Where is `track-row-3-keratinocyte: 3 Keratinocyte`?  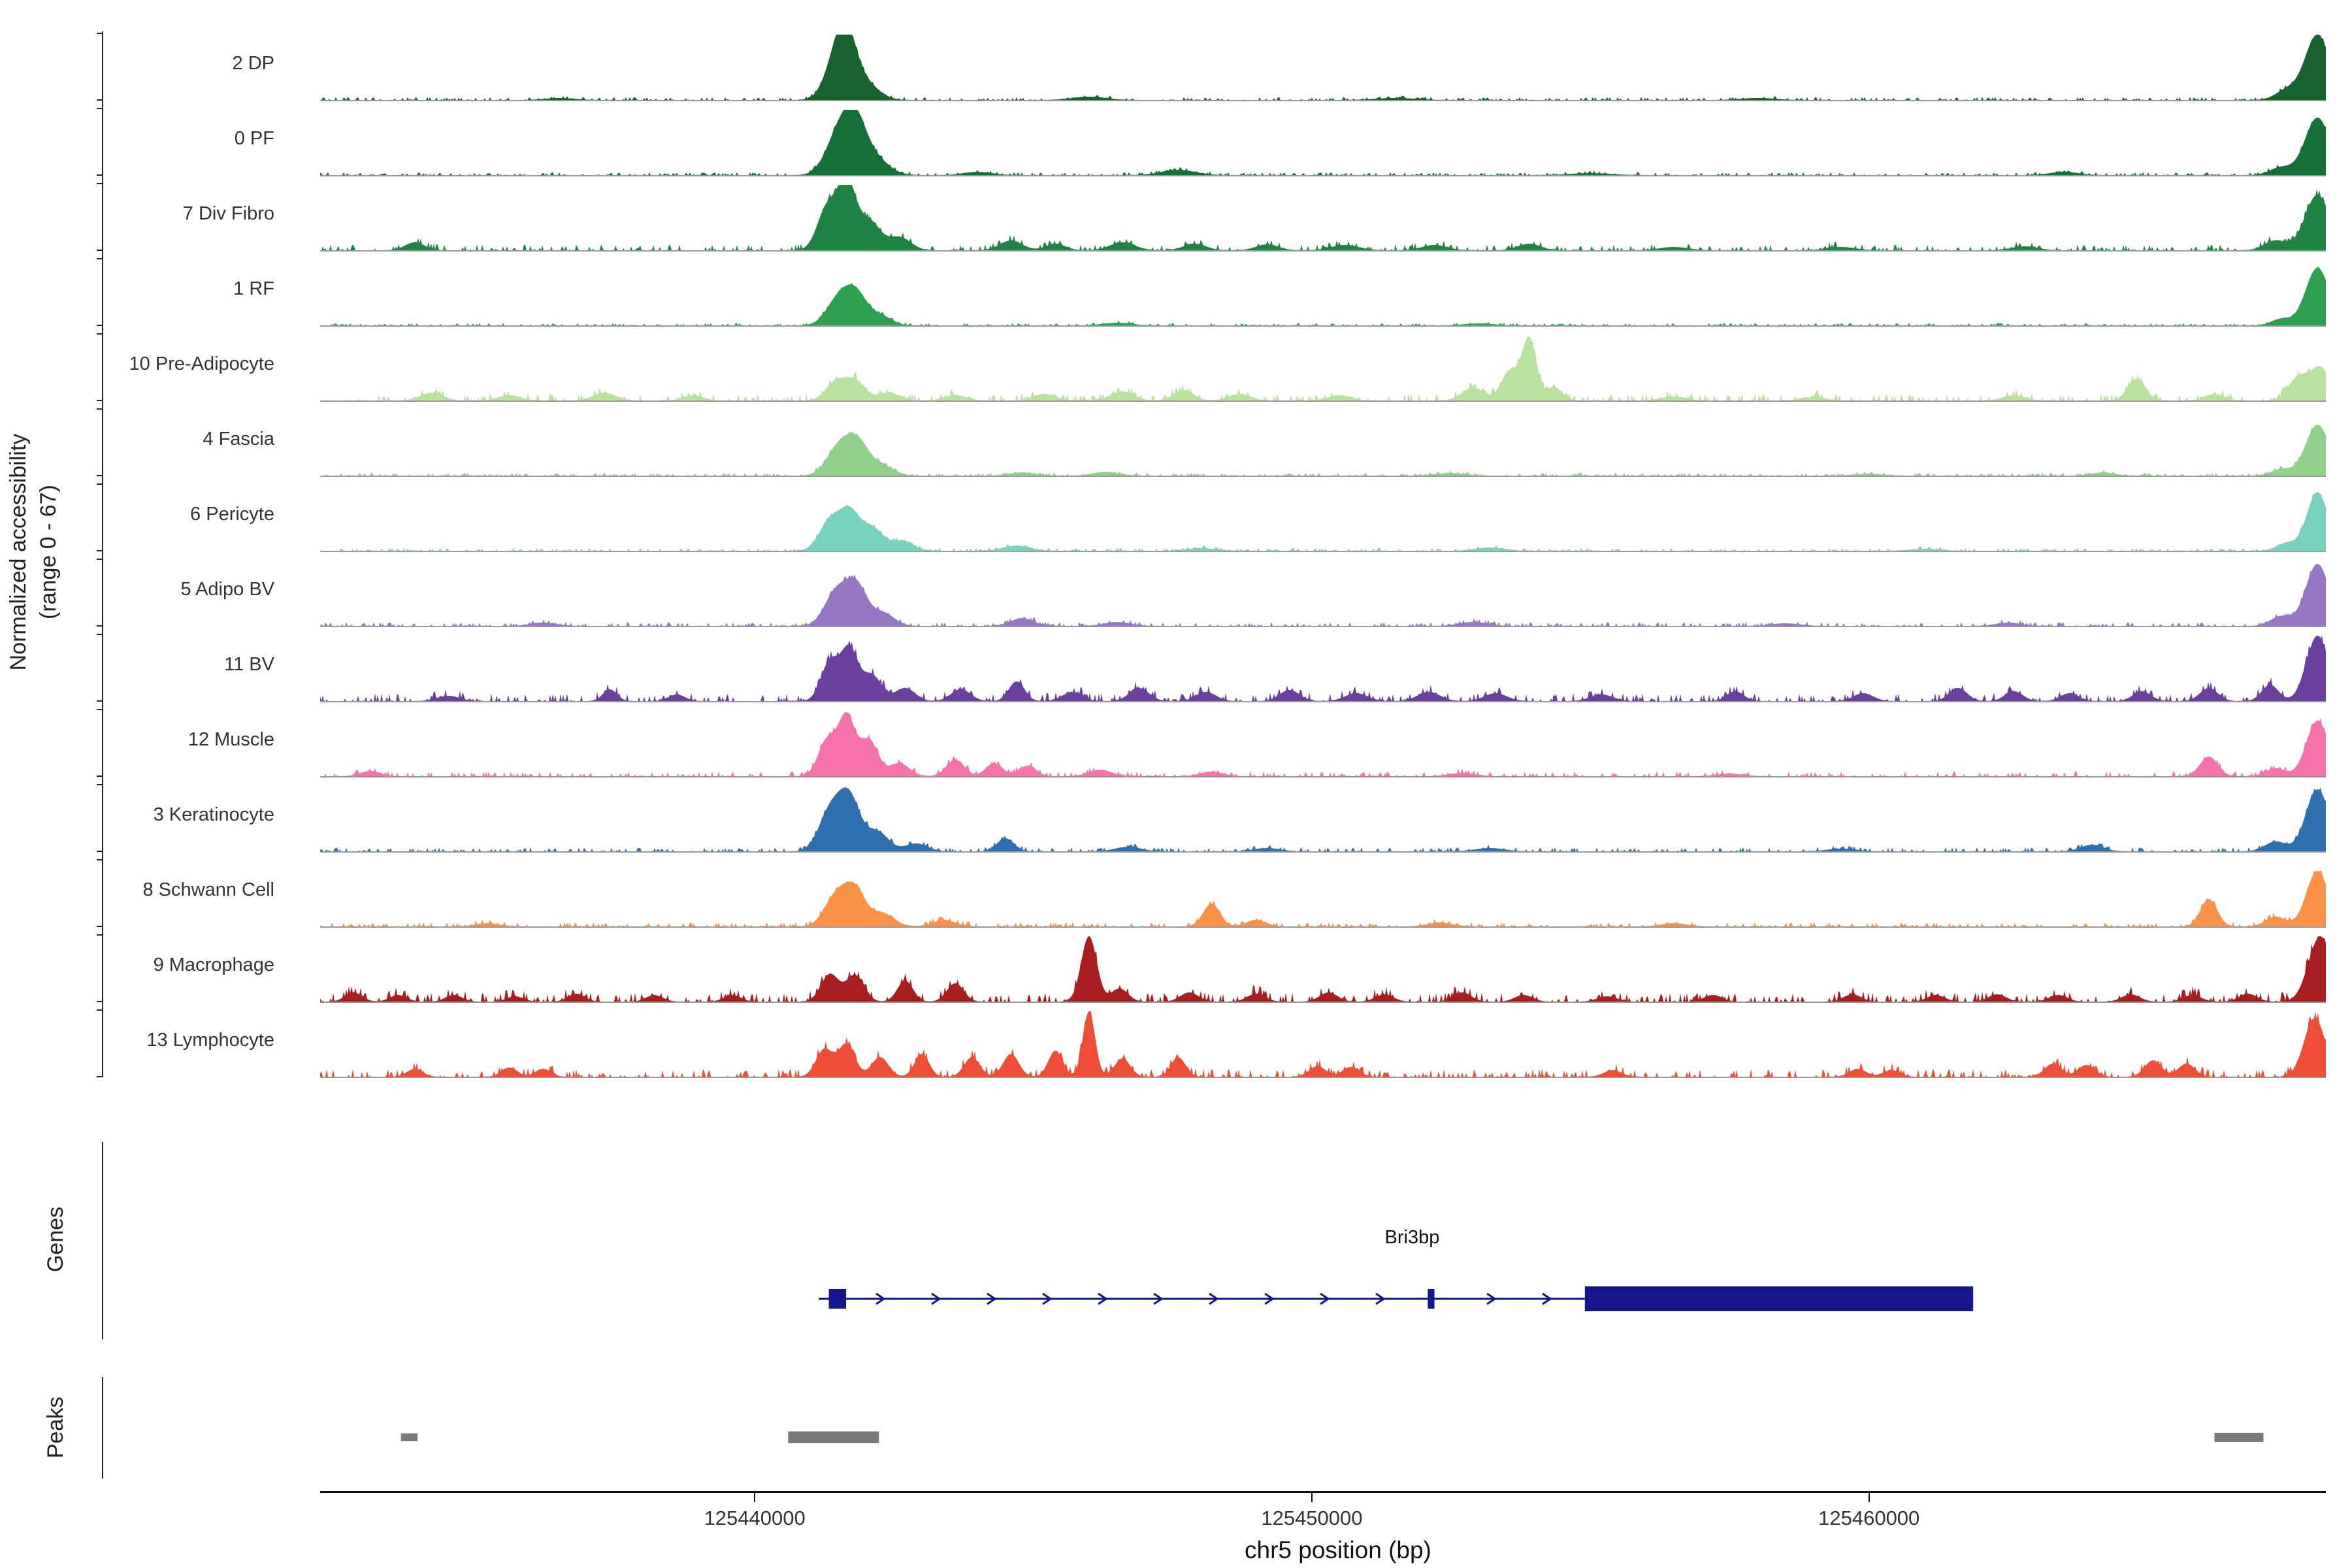
track-row-3-keratinocyte: 3 Keratinocyte is located at coordinates (1176, 815).